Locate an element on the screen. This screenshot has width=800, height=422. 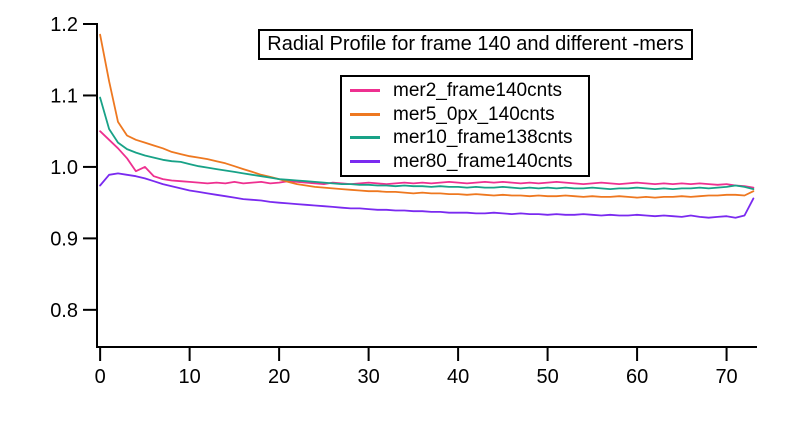
legend-label: mer2_frame140cnts is located at coordinates (477, 91).